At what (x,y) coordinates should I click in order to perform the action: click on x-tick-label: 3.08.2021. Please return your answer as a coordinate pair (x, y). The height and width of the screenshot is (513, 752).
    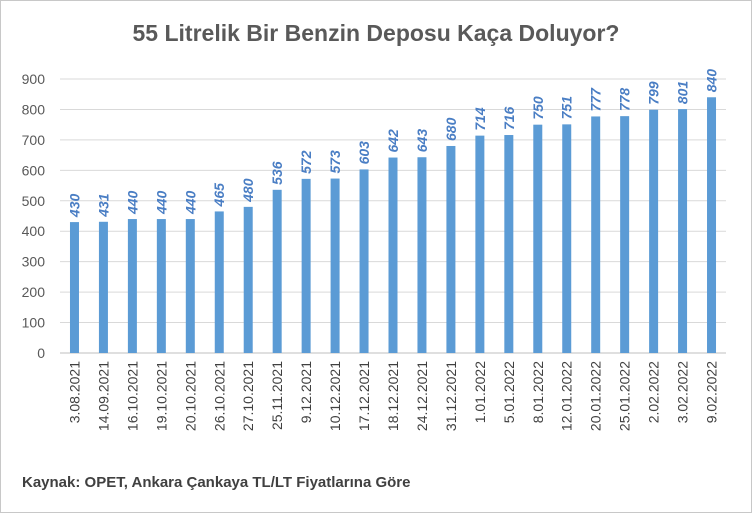
    Looking at the image, I should click on (74, 392).